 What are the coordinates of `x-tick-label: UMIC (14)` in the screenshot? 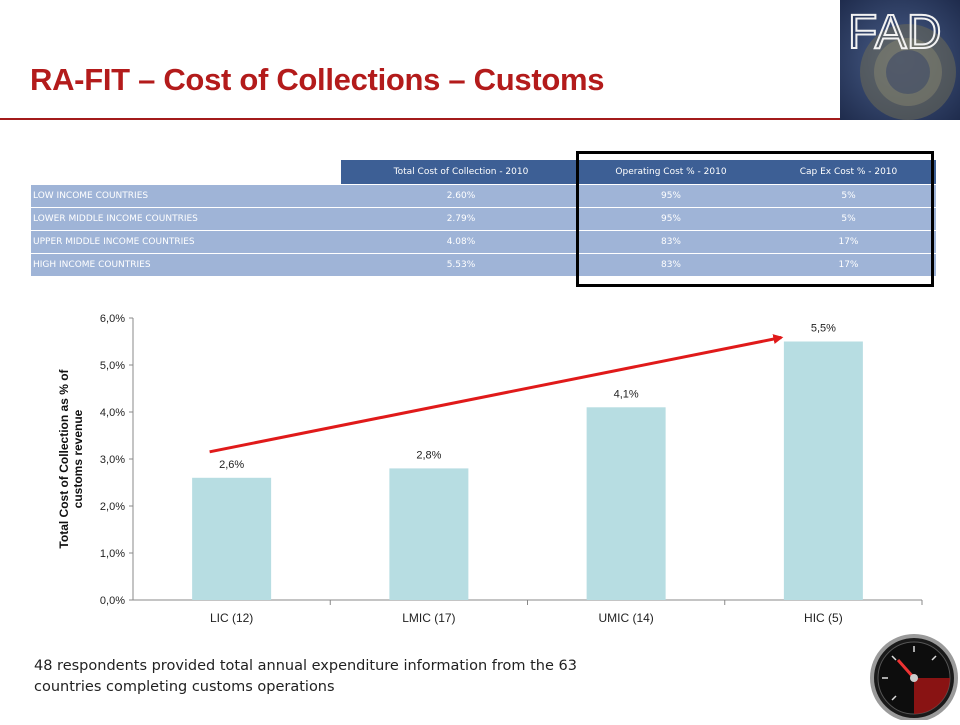 It's located at (625, 618).